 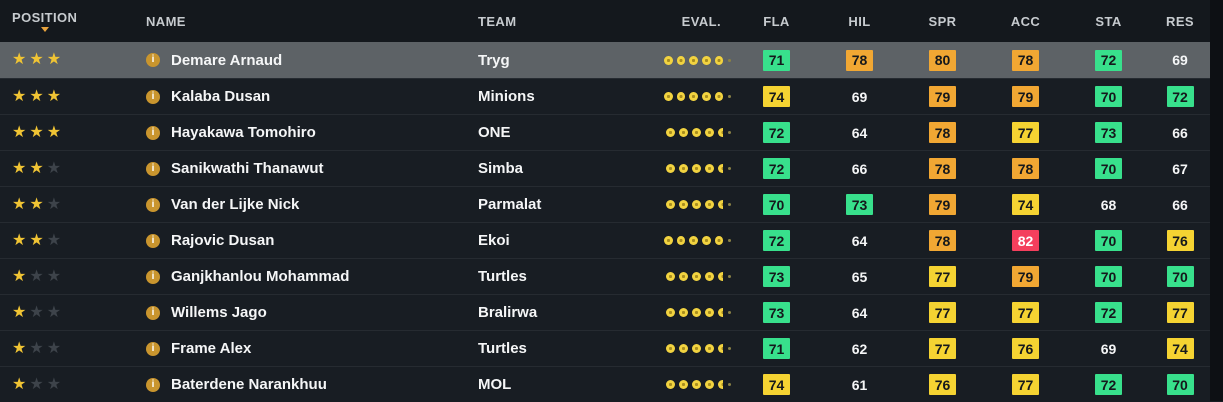 I want to click on column-header-label: SPR, so click(x=942, y=21).